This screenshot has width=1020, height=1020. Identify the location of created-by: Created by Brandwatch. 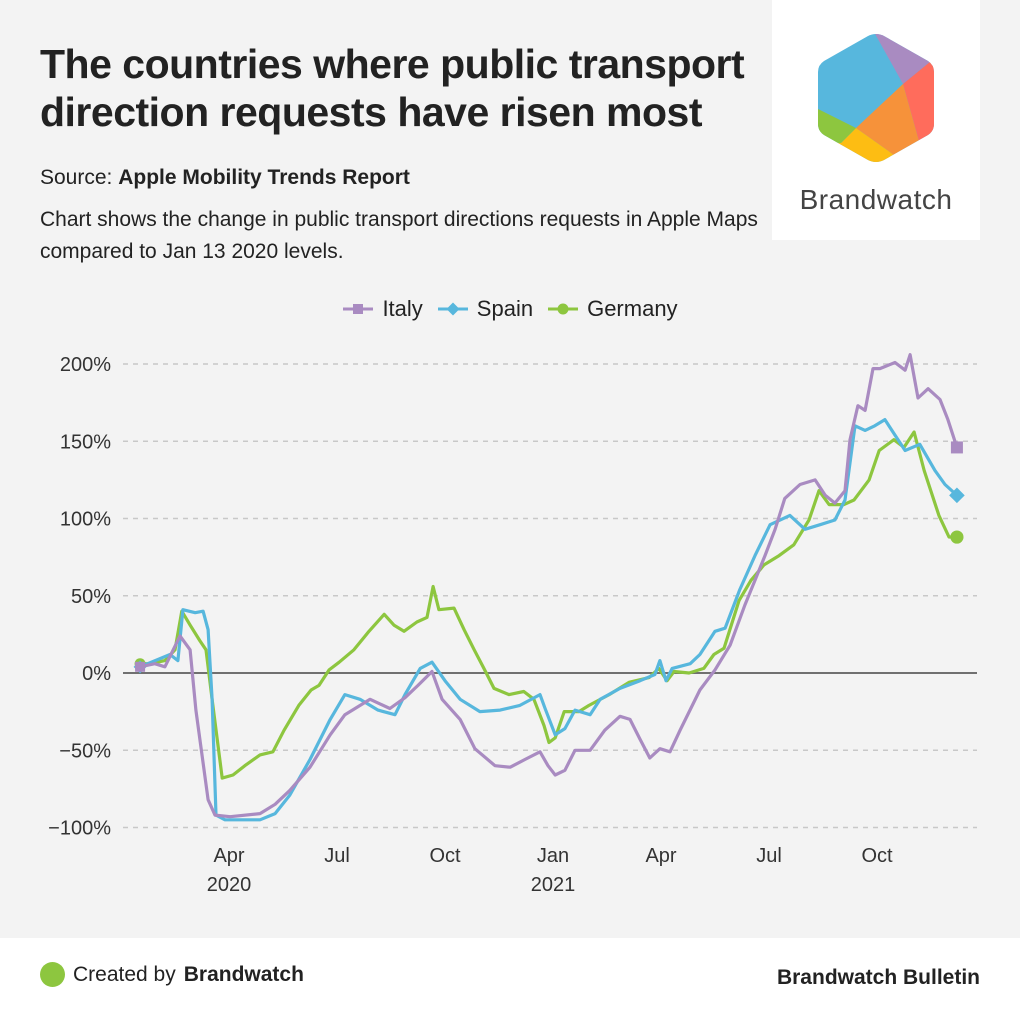
(172, 974).